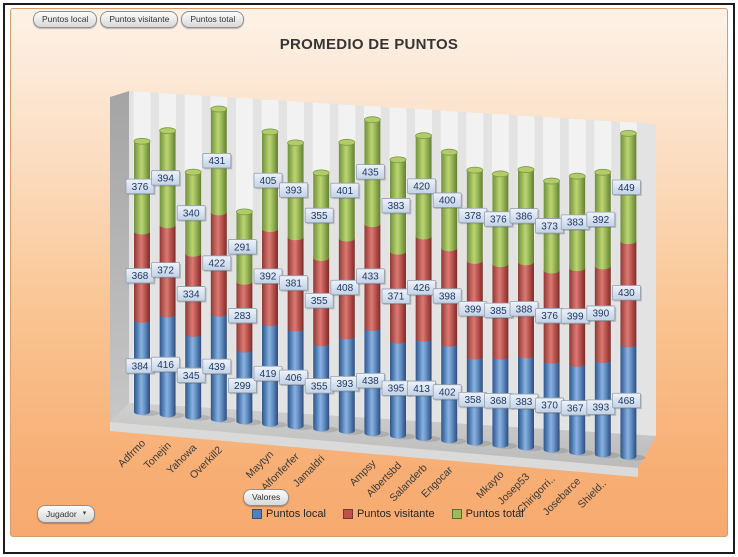 The image size is (738, 557). What do you see at coordinates (388, 514) in the screenshot?
I see `legend-item-puntos-visitante: Puntos visitante` at bounding box center [388, 514].